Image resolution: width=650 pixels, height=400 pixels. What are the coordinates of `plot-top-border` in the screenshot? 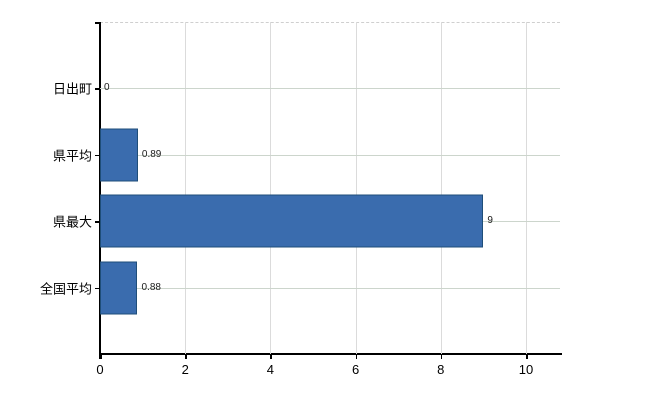 It's located at (330, 22).